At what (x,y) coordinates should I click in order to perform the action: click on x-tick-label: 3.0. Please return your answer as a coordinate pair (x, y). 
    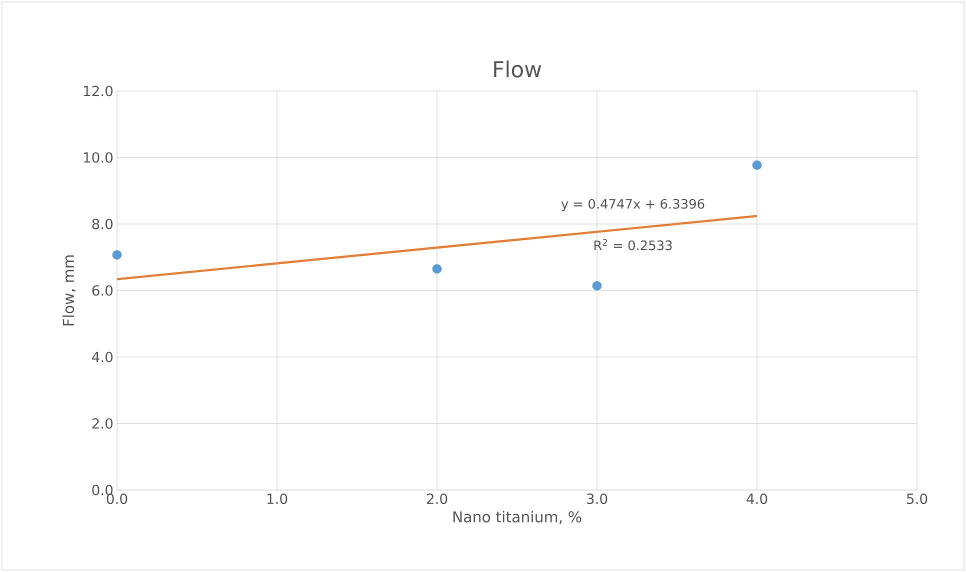
    Looking at the image, I should click on (597, 499).